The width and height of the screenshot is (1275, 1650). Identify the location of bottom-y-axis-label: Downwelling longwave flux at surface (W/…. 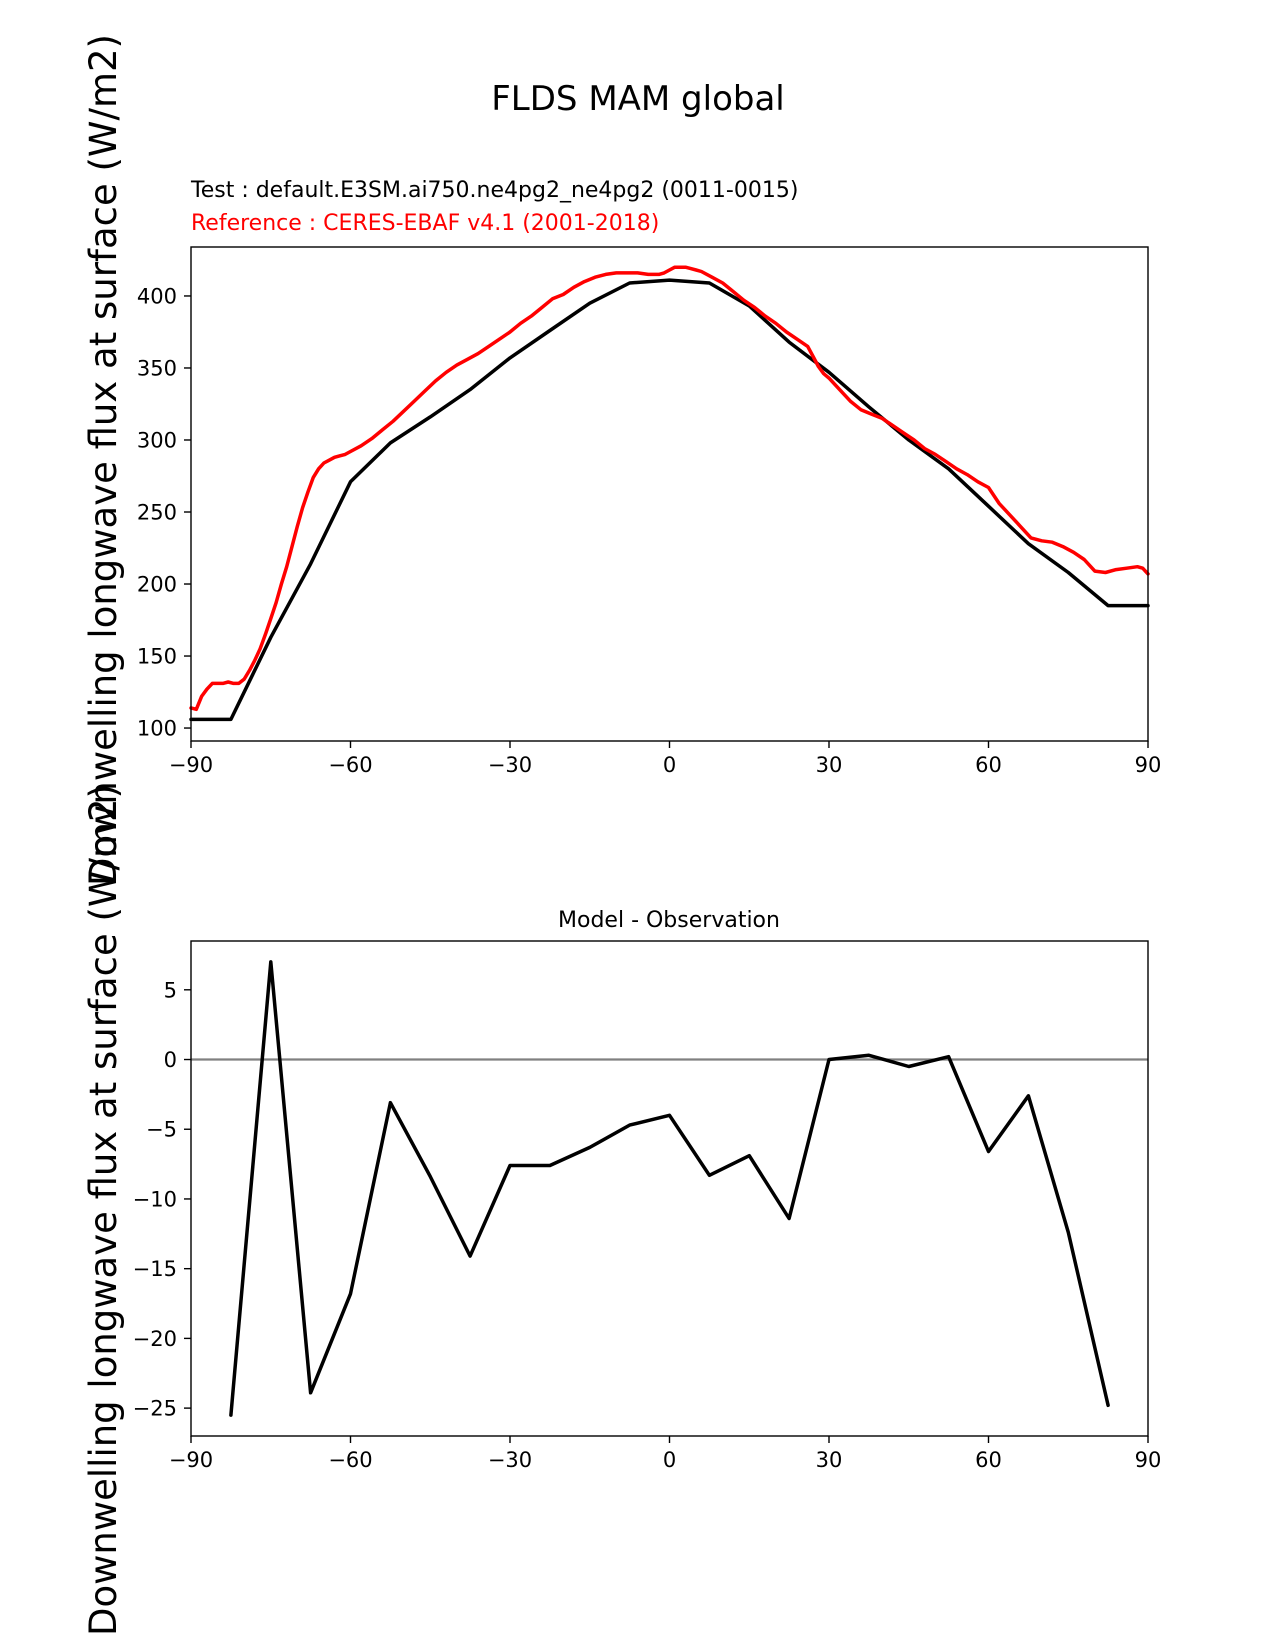
(103, 1210).